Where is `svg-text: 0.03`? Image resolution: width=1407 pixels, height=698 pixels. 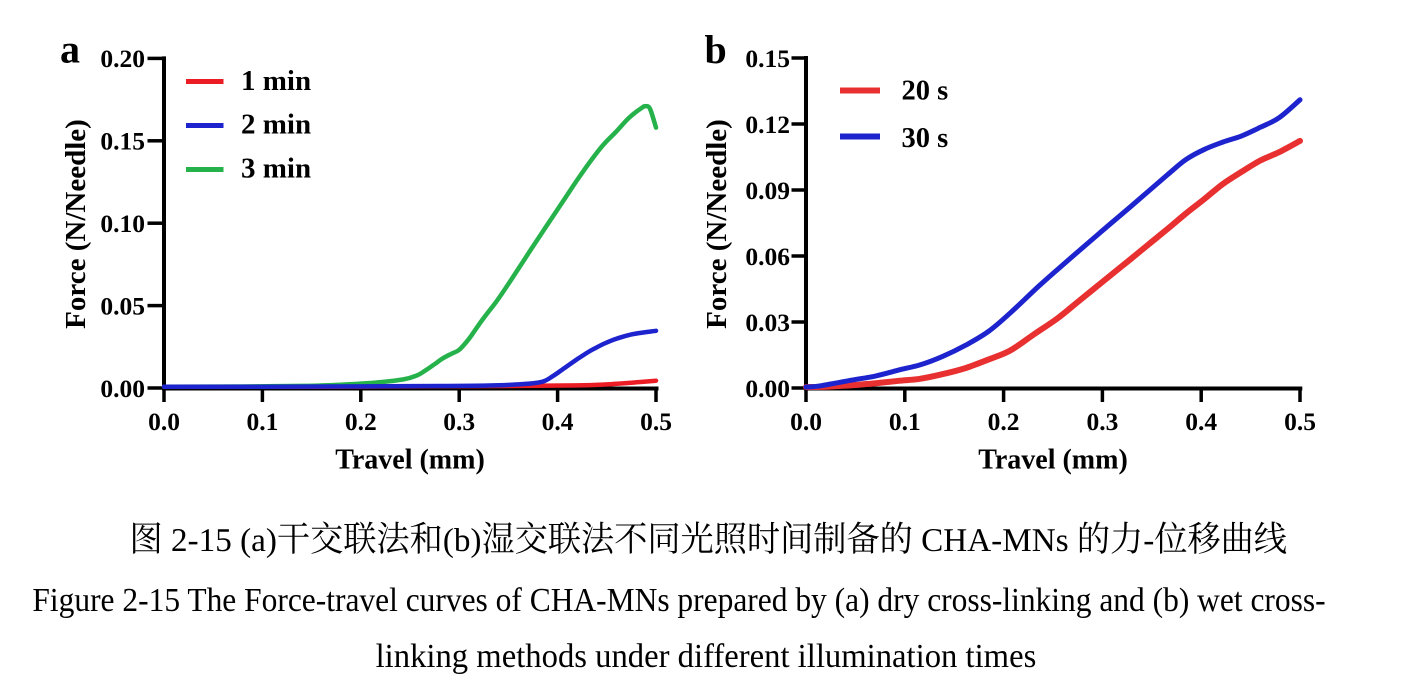 svg-text: 0.03 is located at coordinates (767, 322).